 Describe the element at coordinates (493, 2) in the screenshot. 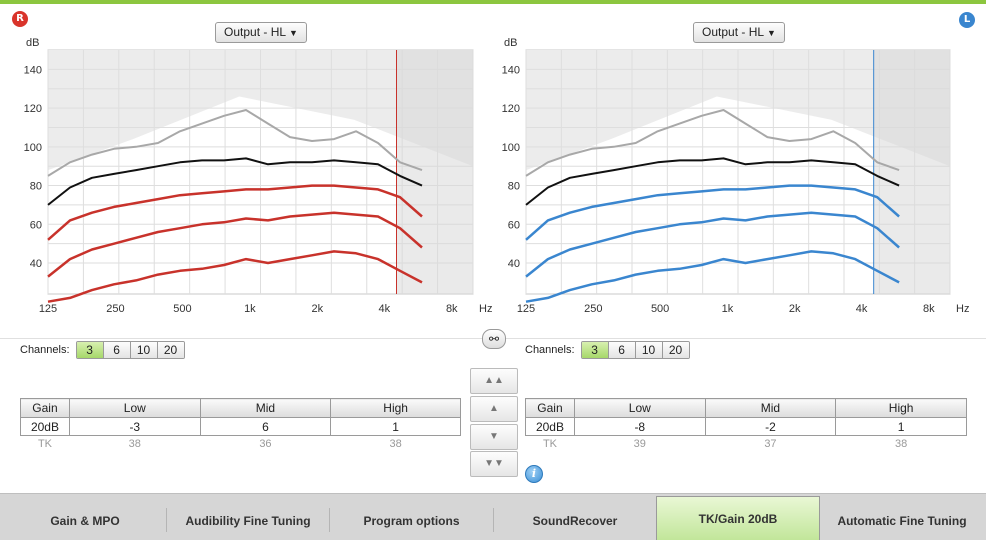

I see `top-accent-bar` at that location.